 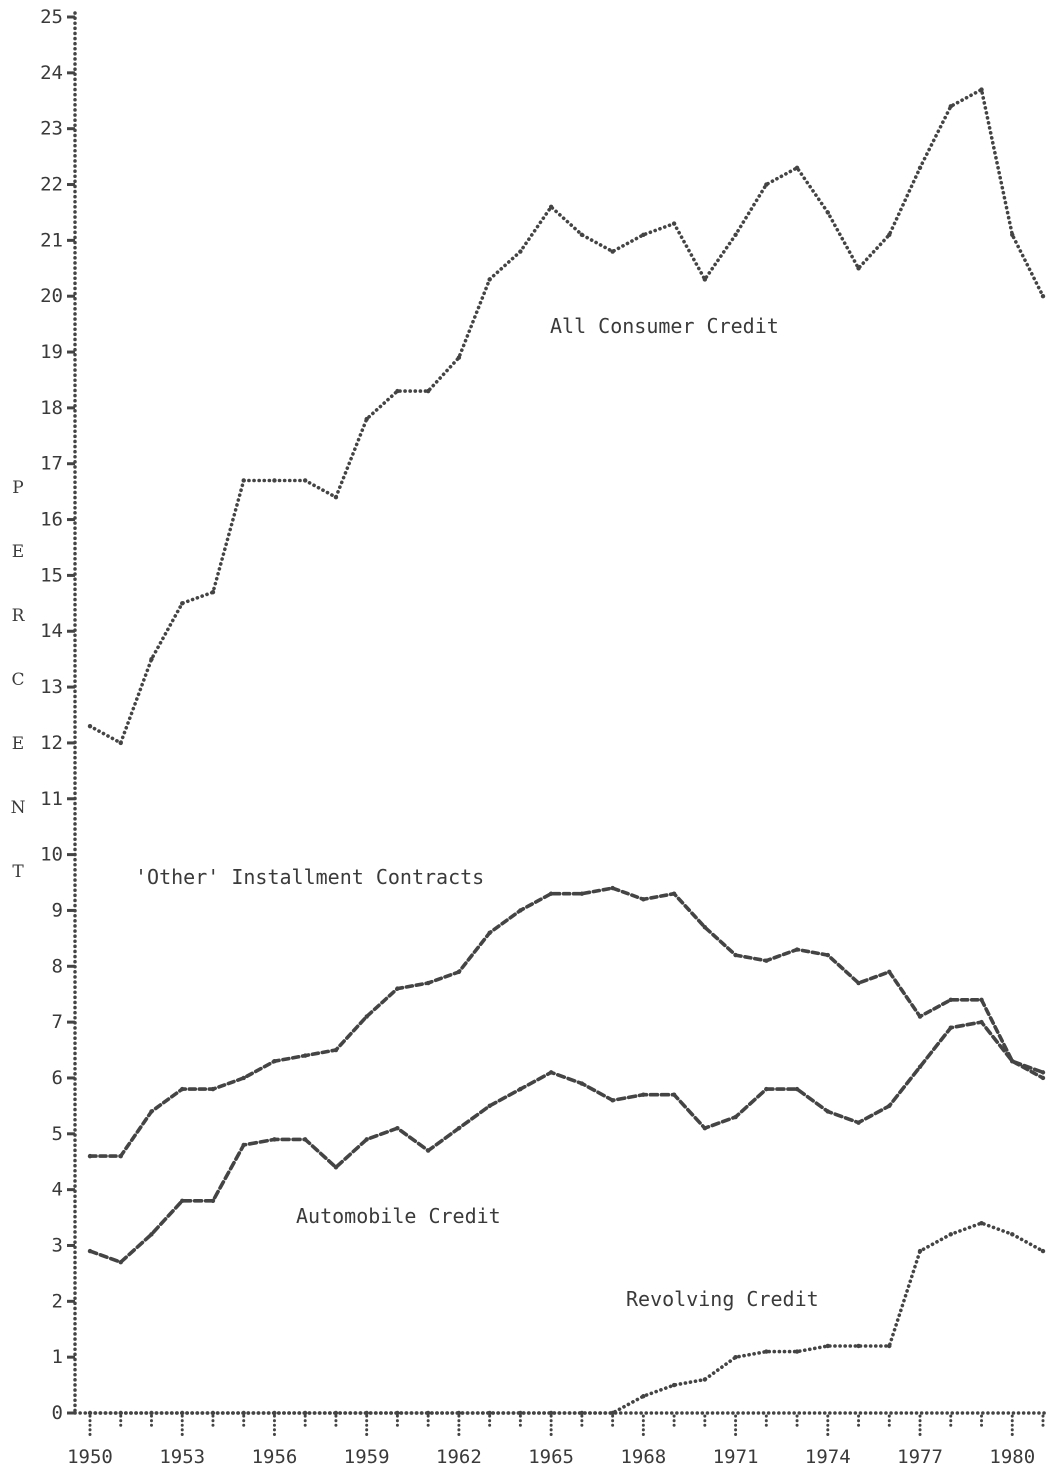 I want to click on series-line-revolving-credit, so click(x=566, y=1318).